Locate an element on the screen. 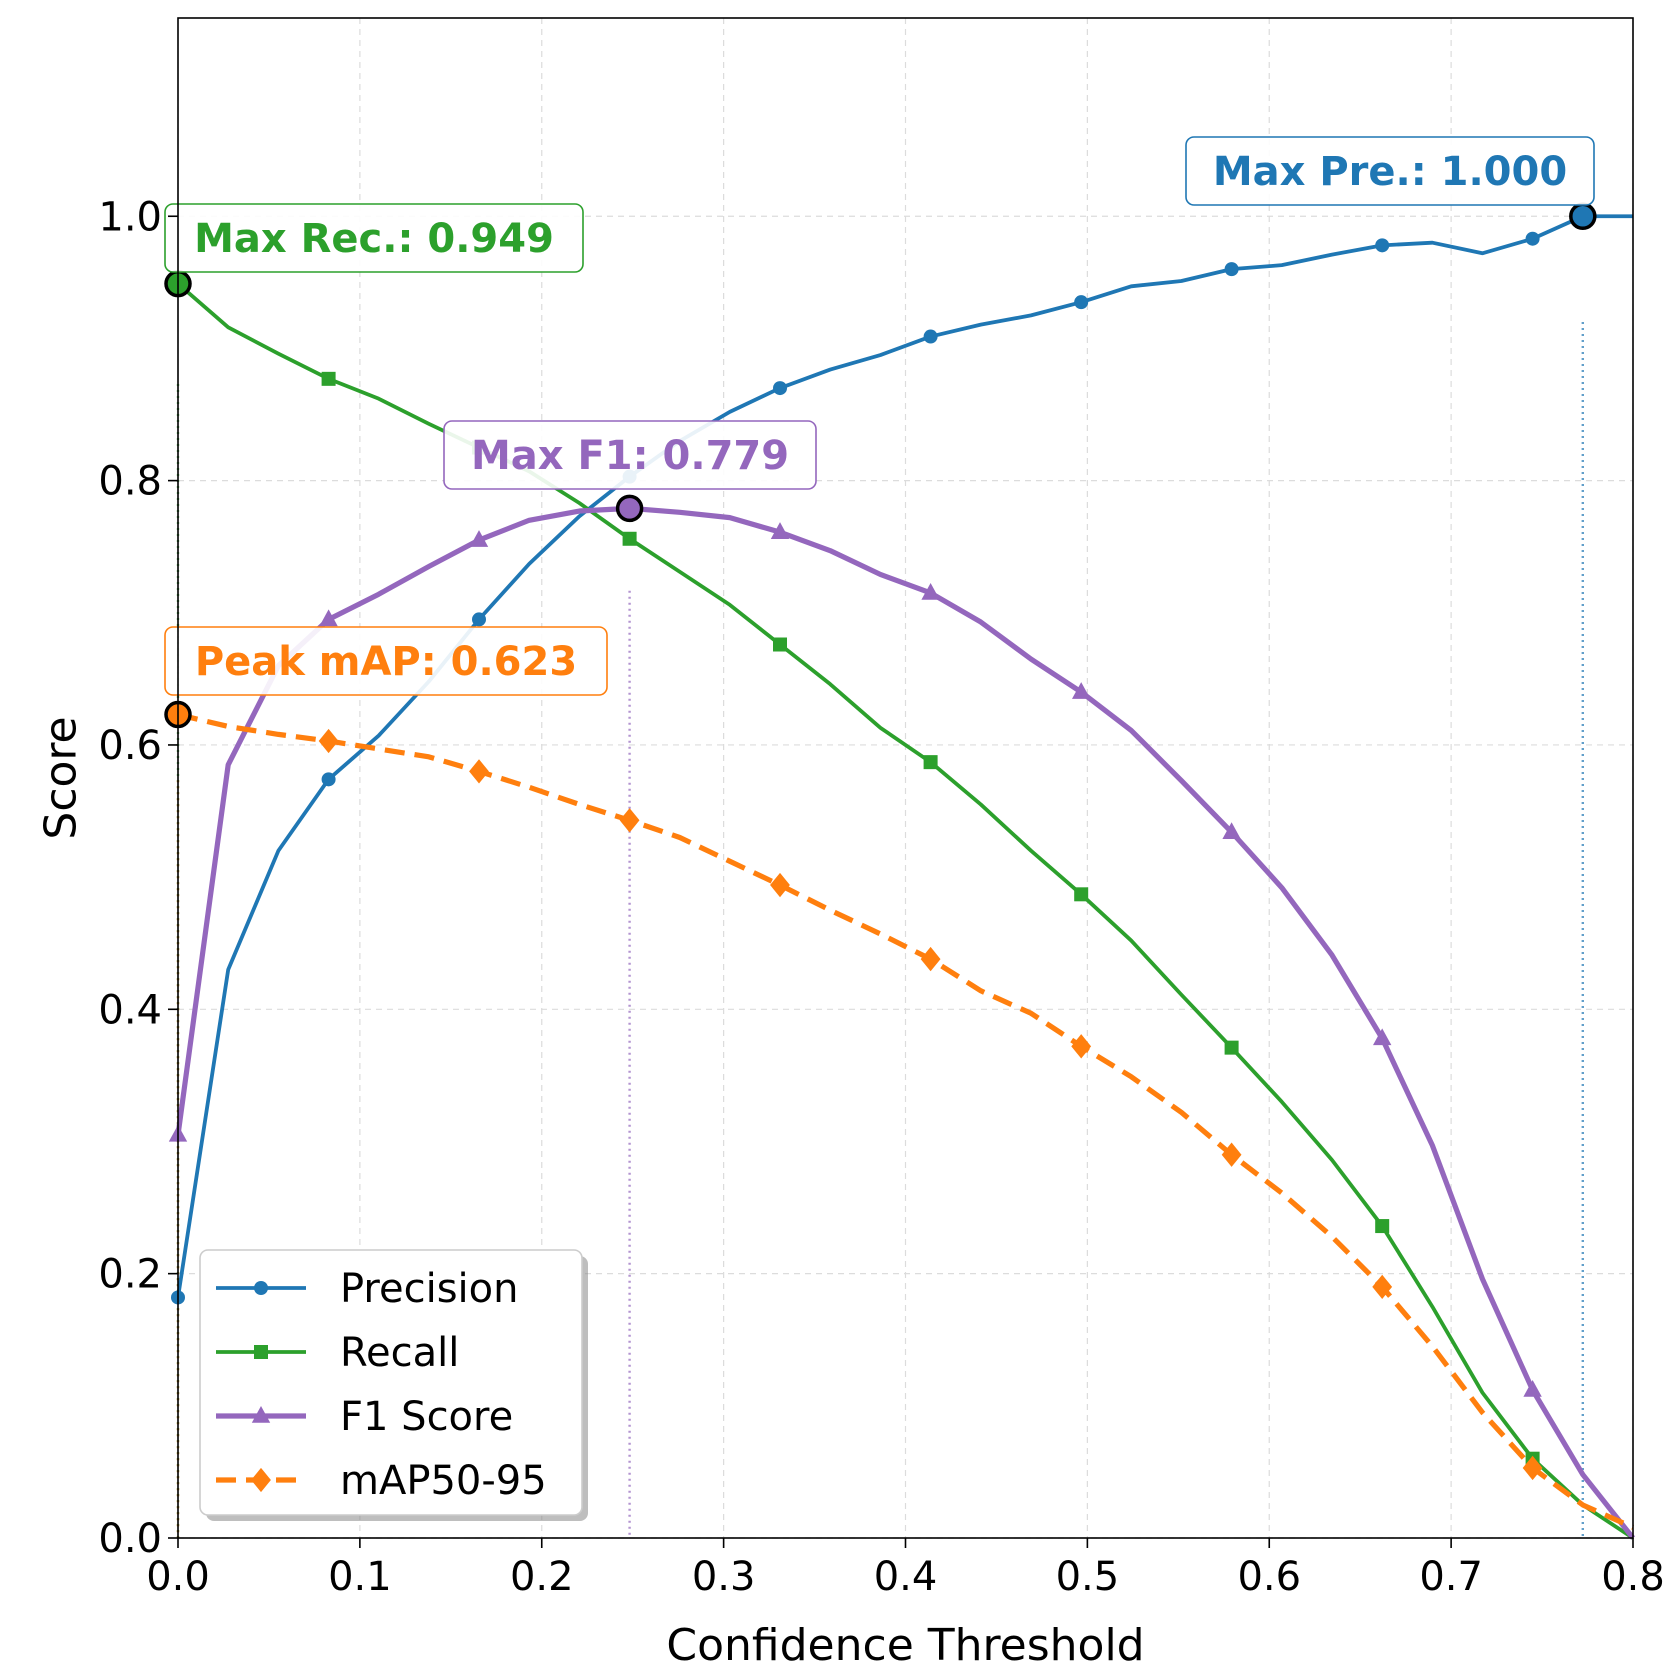 The height and width of the screenshot is (1680, 1680). y-tick-label: 0.2 is located at coordinates (130, 1275).